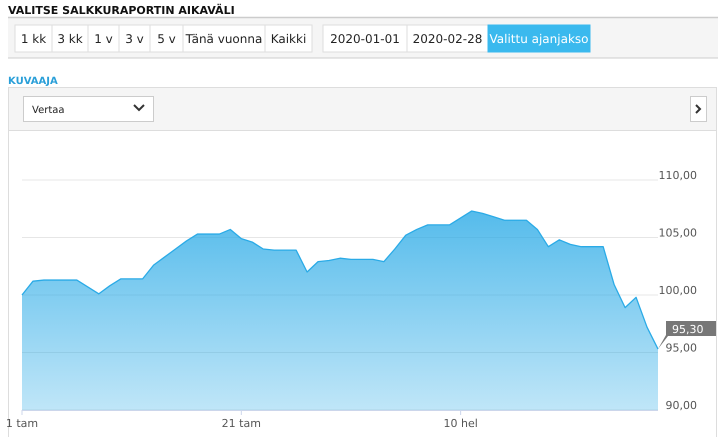 The image size is (718, 437). I want to click on period-button: 1 v, so click(104, 38).